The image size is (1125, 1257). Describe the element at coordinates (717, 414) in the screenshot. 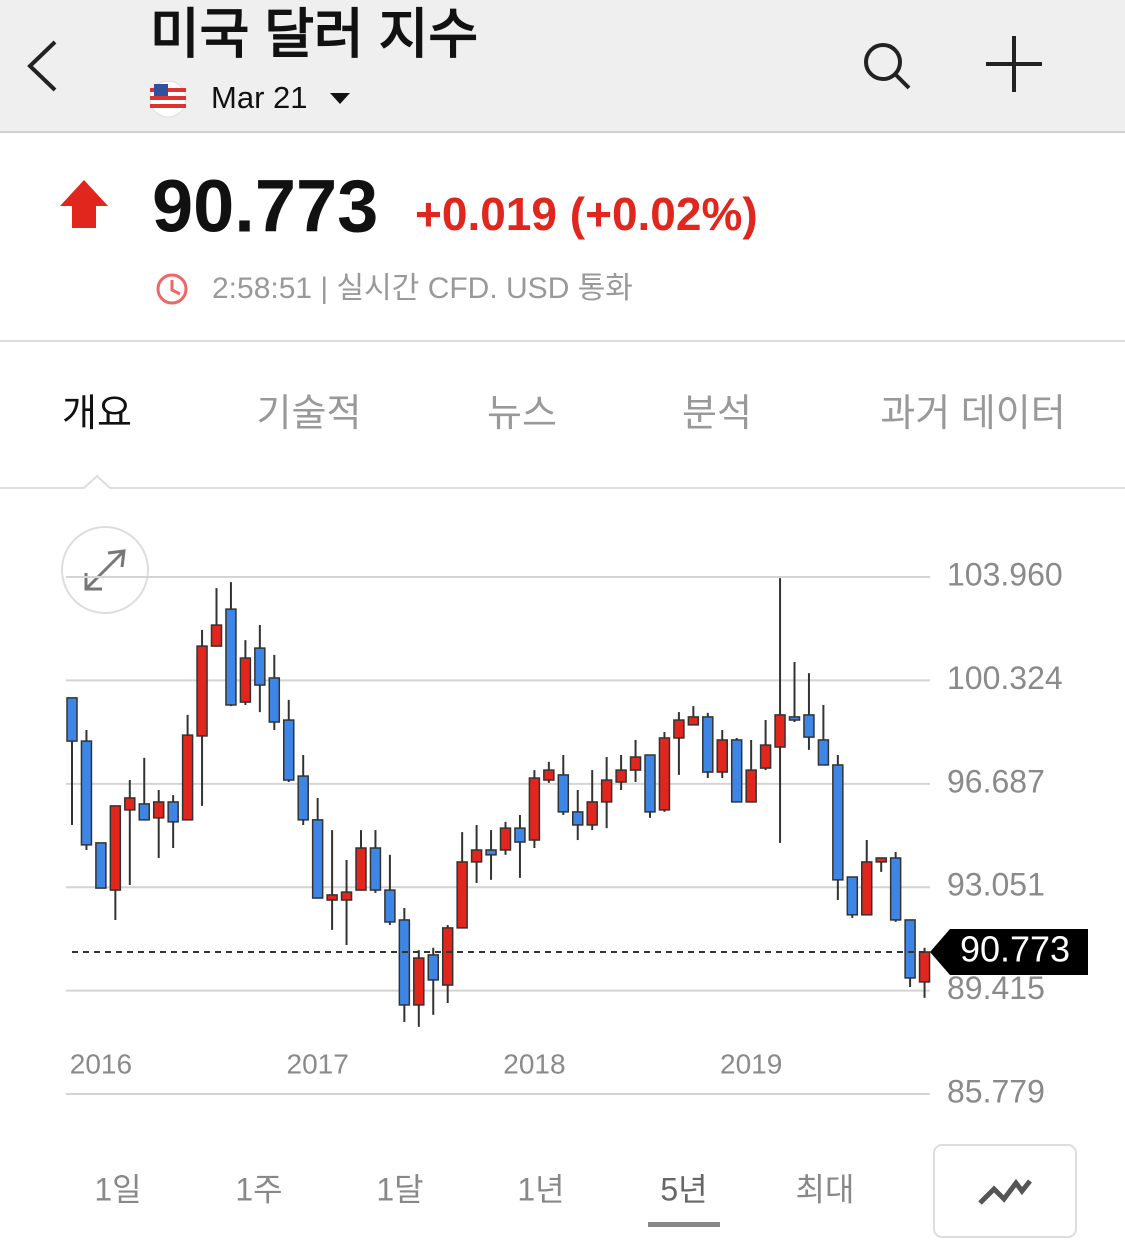

I see `tab: 분석` at that location.